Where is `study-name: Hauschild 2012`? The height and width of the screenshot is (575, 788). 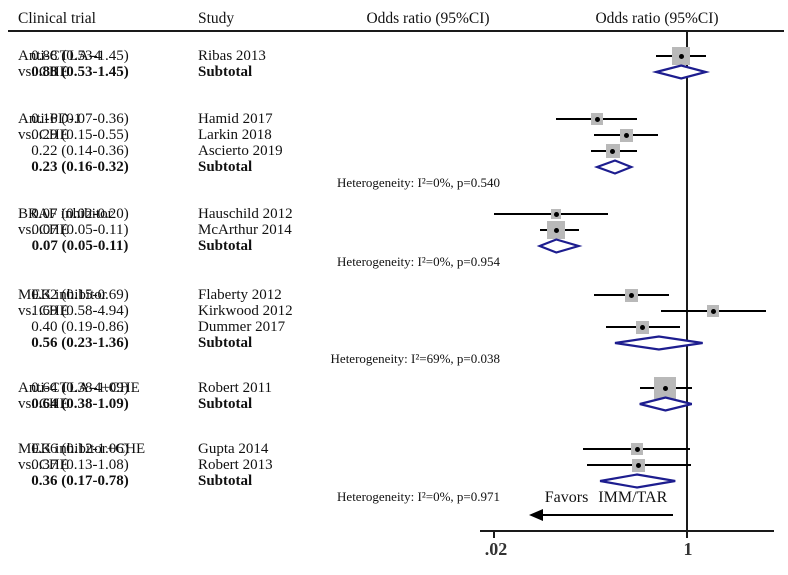
study-name: Hauschild 2012 is located at coordinates (245, 214).